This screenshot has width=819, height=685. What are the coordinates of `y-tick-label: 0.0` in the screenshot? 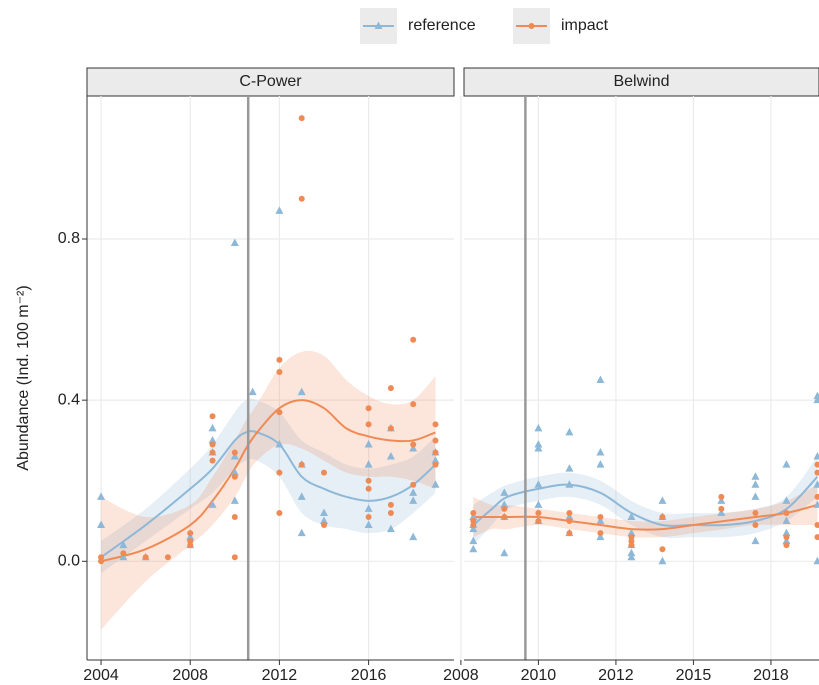 It's located at (69, 561).